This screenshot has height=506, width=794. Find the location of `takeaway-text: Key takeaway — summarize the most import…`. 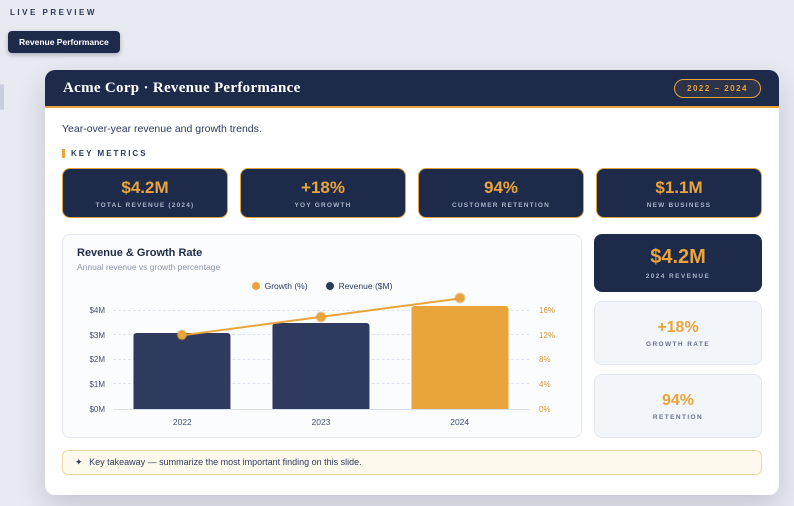

takeaway-text: Key takeaway — summarize the most import… is located at coordinates (225, 462).